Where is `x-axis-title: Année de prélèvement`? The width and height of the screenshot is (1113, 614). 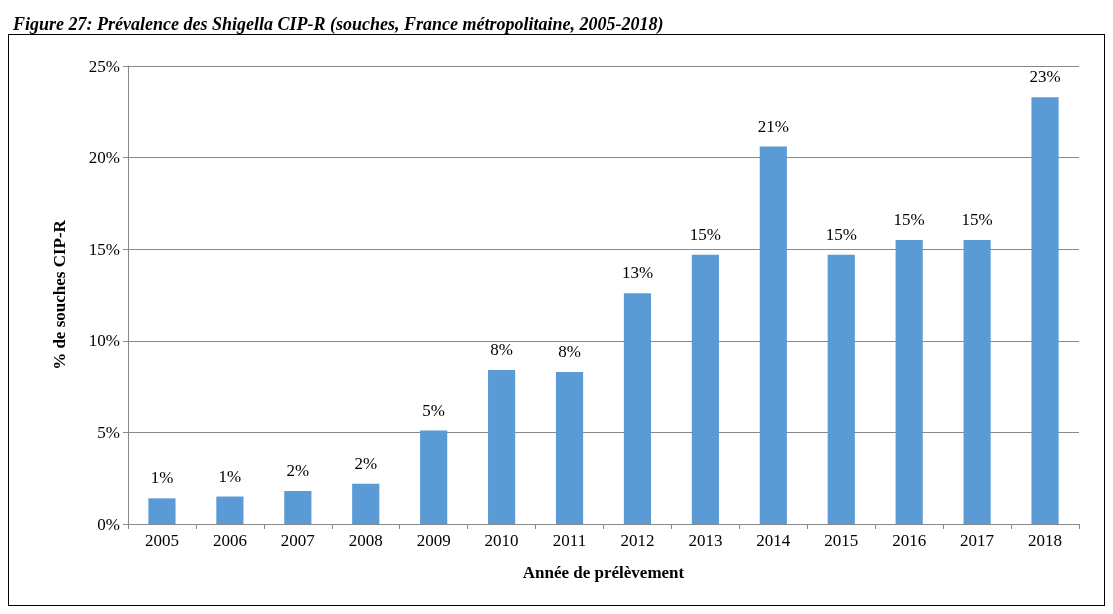 x-axis-title: Année de prélèvement is located at coordinates (603, 572).